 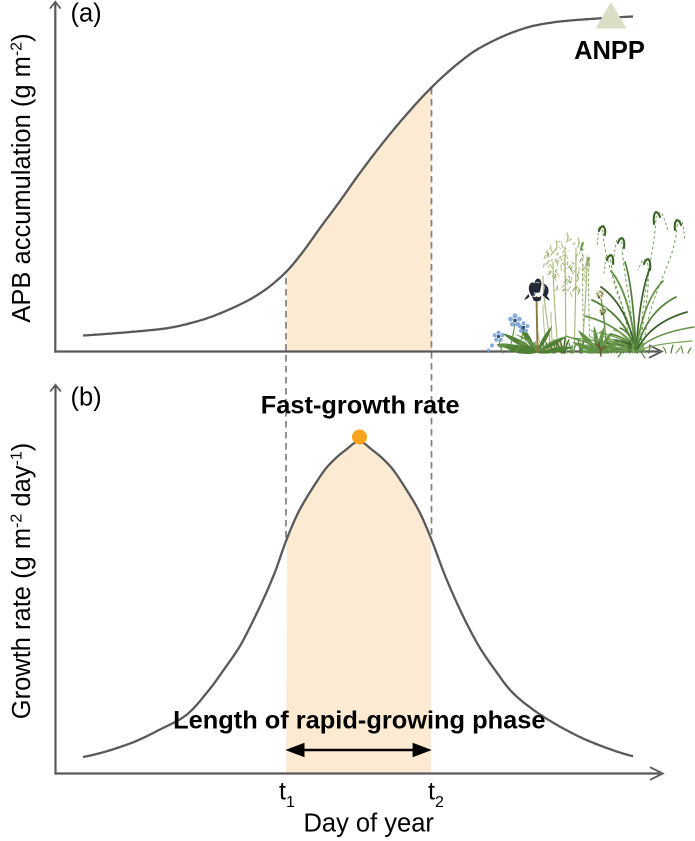 What do you see at coordinates (360, 406) in the screenshot?
I see `svg-text: Fast-growth rate` at bounding box center [360, 406].